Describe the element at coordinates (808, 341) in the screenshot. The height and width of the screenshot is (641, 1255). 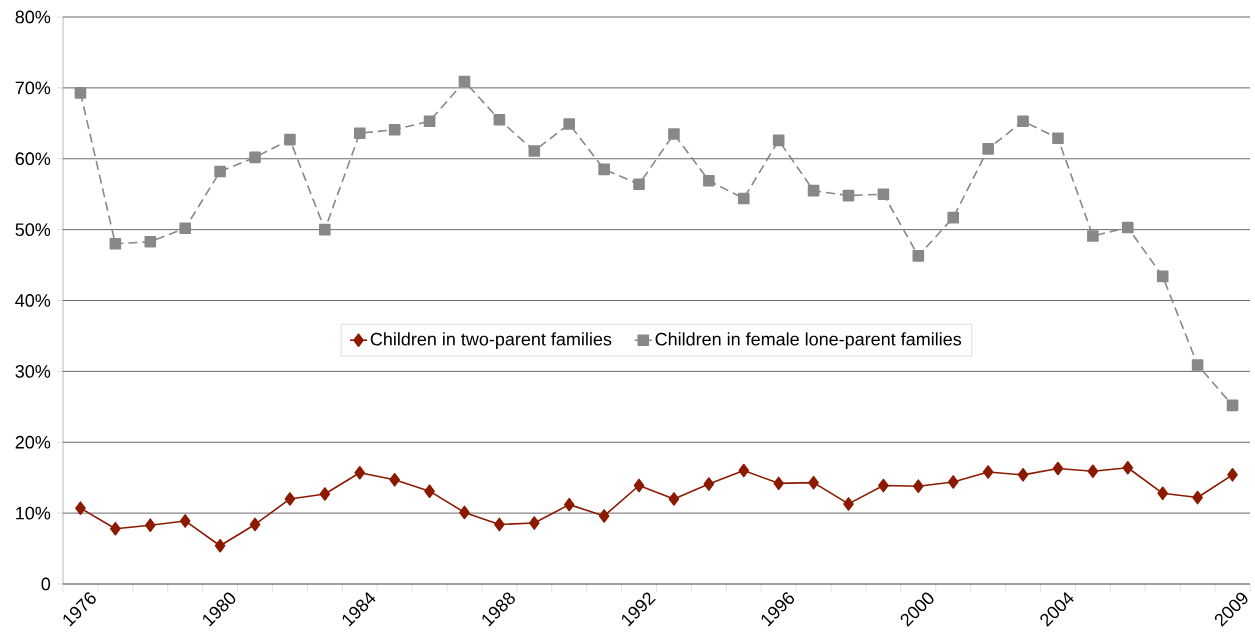
I see `legend-label: Children in female lone-parent families` at that location.